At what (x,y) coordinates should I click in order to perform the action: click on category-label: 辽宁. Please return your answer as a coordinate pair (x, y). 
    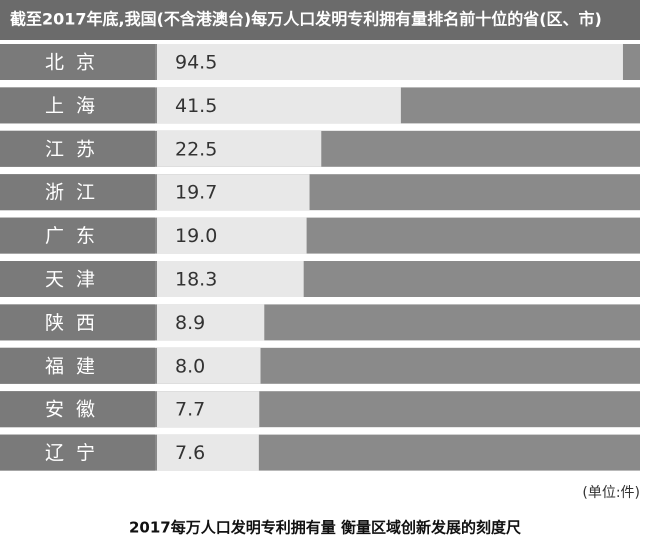
    Looking at the image, I should click on (76, 453).